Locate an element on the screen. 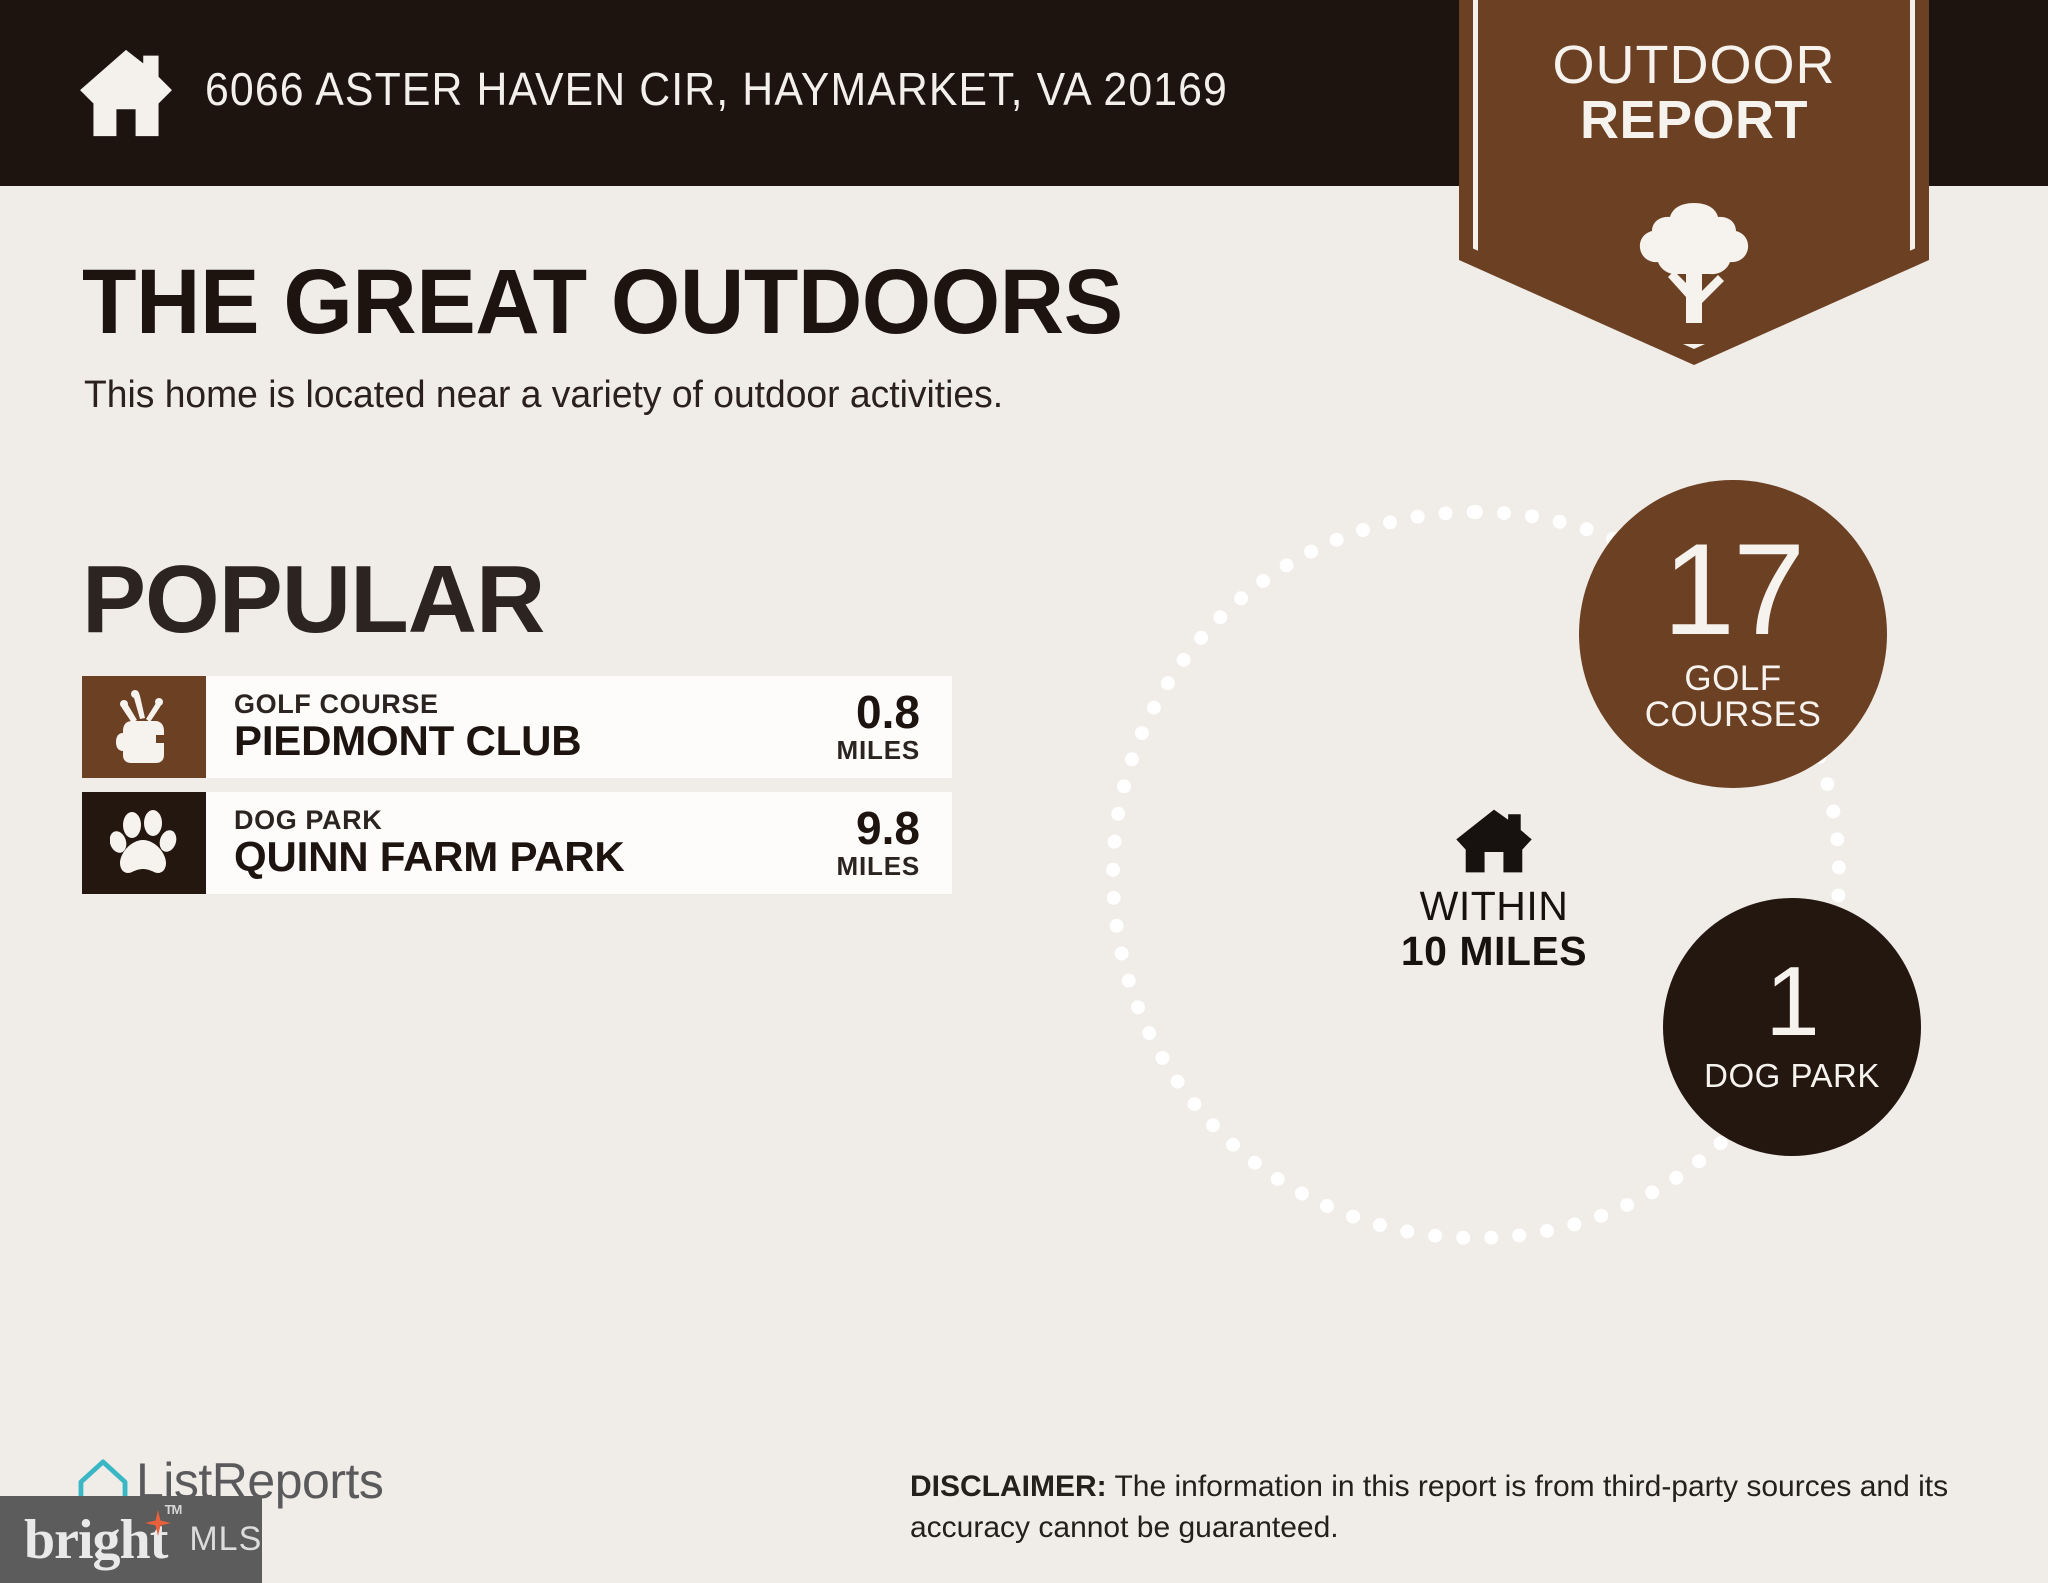  popular-list: GOLF COURSE PIEDMONT CLUB 0.8 MILES is located at coordinates (517, 792).